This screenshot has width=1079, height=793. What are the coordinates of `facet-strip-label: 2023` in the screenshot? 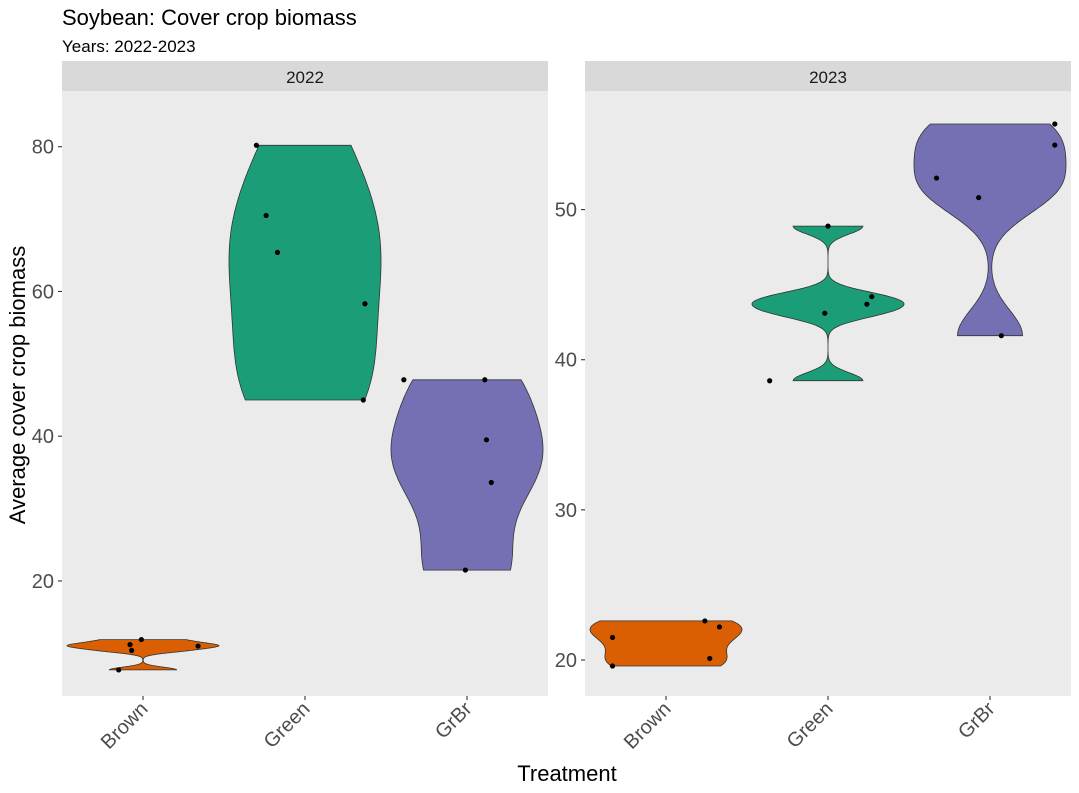 It's located at (828, 77).